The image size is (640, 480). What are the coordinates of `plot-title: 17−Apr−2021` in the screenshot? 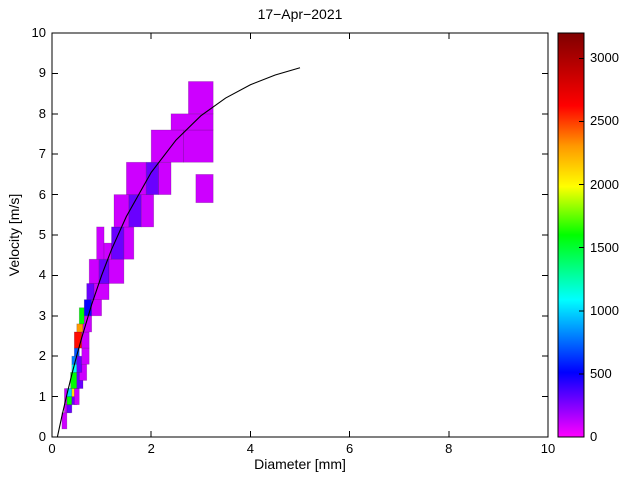 It's located at (300, 14).